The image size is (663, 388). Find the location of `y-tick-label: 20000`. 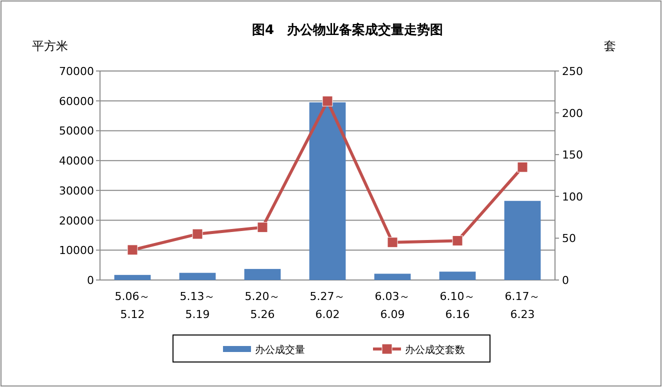

y-tick-label: 20000 is located at coordinates (76, 221).